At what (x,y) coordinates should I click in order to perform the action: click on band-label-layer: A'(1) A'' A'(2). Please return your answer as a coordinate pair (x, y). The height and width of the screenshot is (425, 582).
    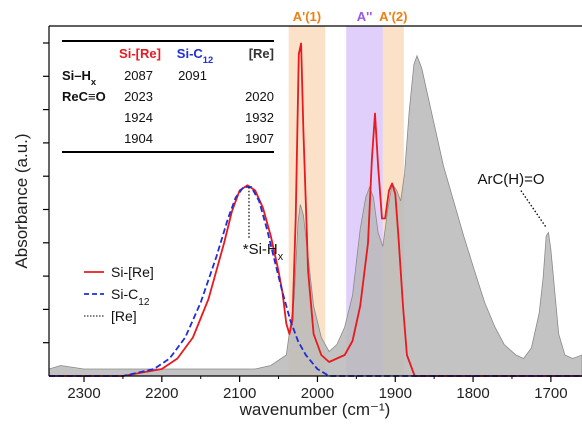
    Looking at the image, I should click on (350, 16).